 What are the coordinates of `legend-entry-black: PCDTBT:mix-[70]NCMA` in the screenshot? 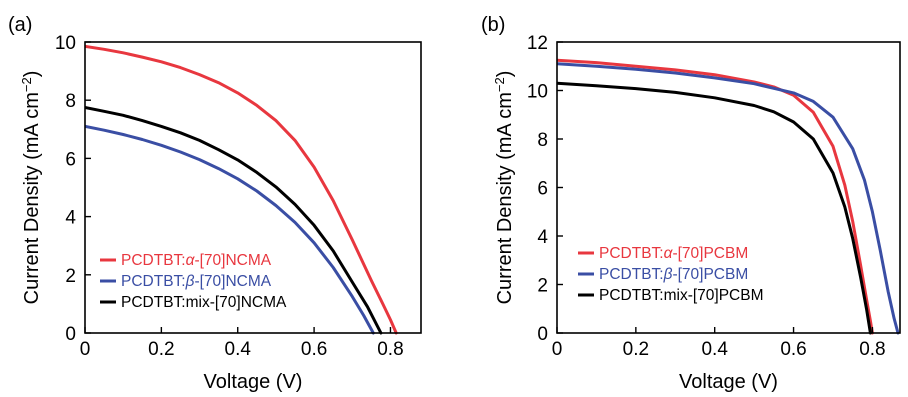 It's located at (204, 302).